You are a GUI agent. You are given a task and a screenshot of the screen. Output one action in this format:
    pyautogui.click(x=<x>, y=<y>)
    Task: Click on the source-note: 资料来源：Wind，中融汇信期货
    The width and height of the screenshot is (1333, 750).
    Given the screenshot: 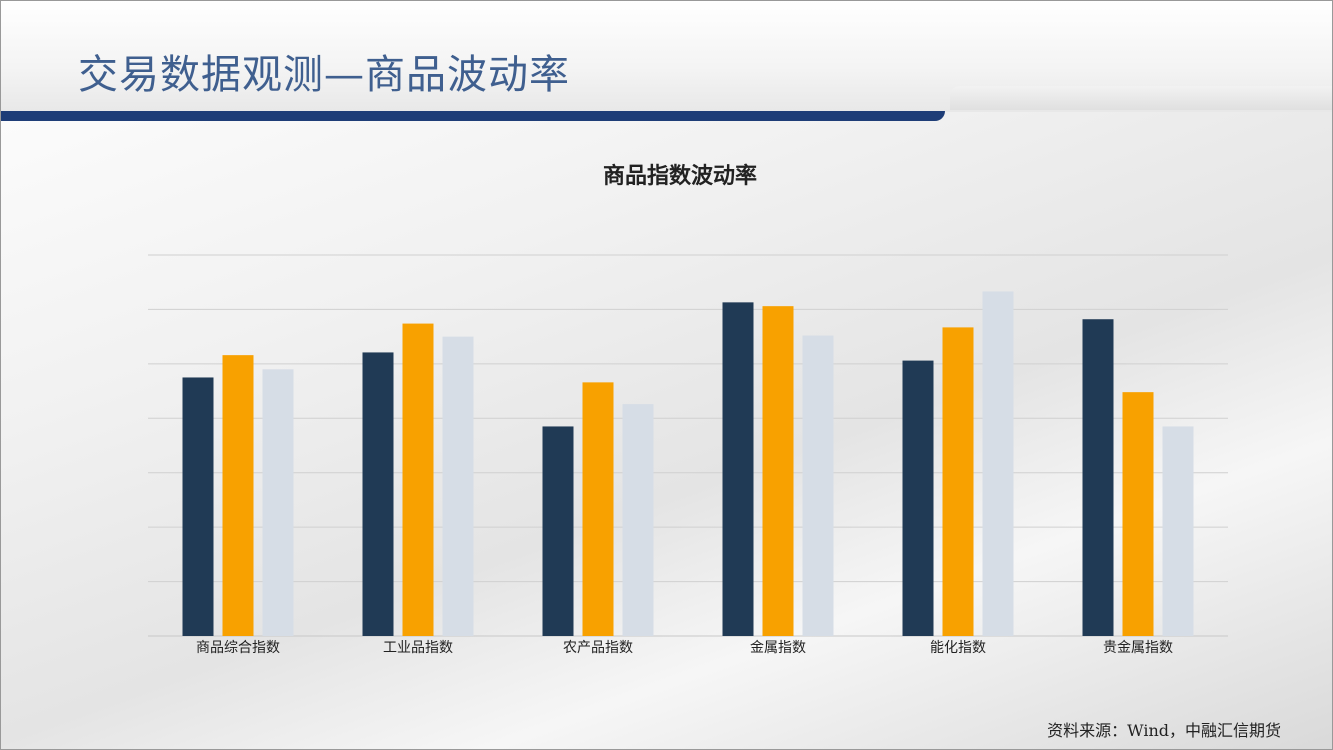 What is the action you would take?
    pyautogui.click(x=1164, y=730)
    